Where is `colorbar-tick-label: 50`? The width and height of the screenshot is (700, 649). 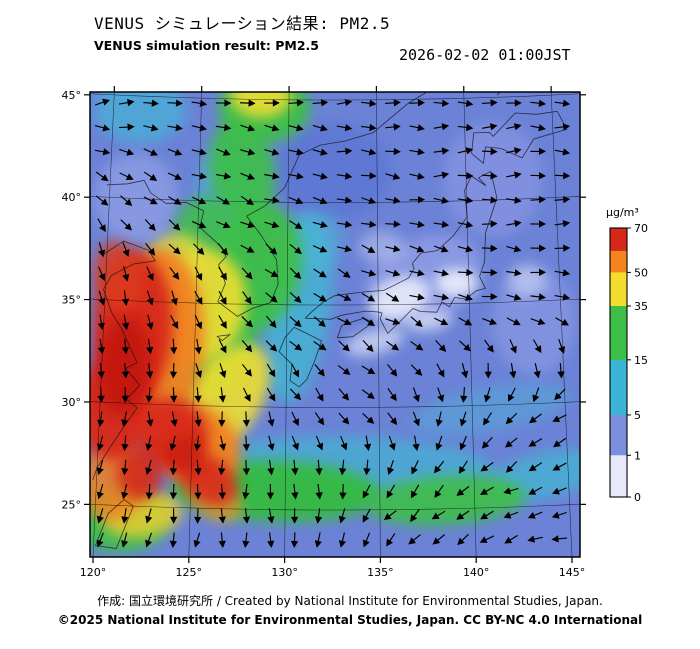
colorbar-tick-label: 50 is located at coordinates (641, 272).